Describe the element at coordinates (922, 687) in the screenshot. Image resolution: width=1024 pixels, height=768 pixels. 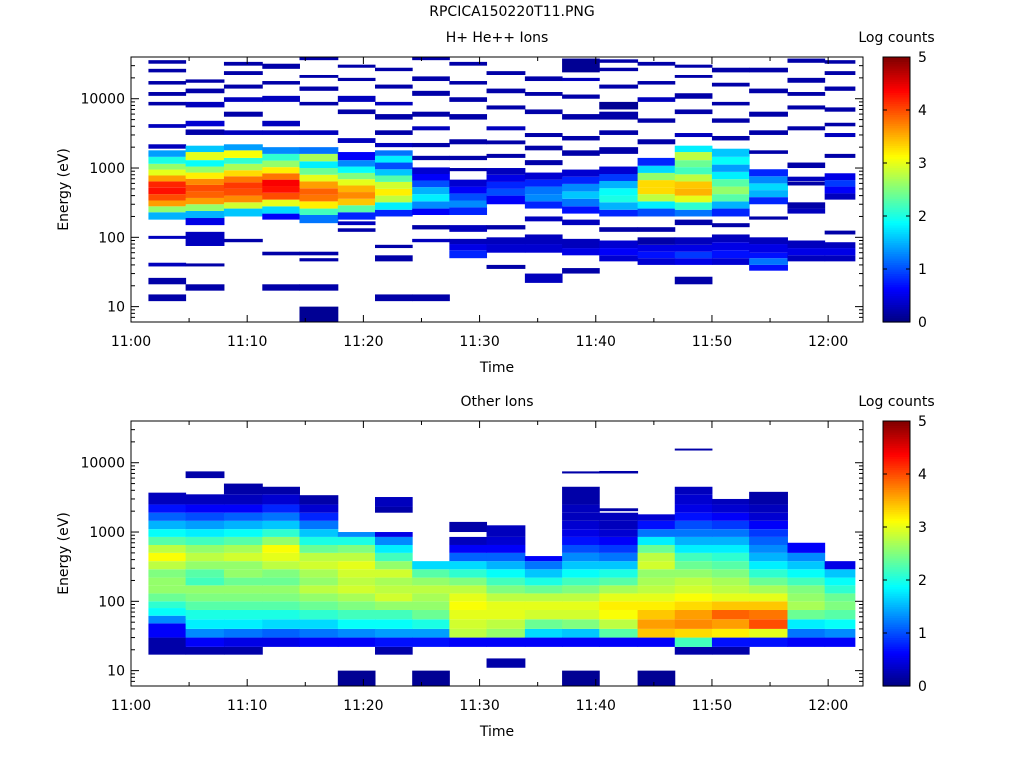
I see `colorbar-tick-label: 0` at that location.